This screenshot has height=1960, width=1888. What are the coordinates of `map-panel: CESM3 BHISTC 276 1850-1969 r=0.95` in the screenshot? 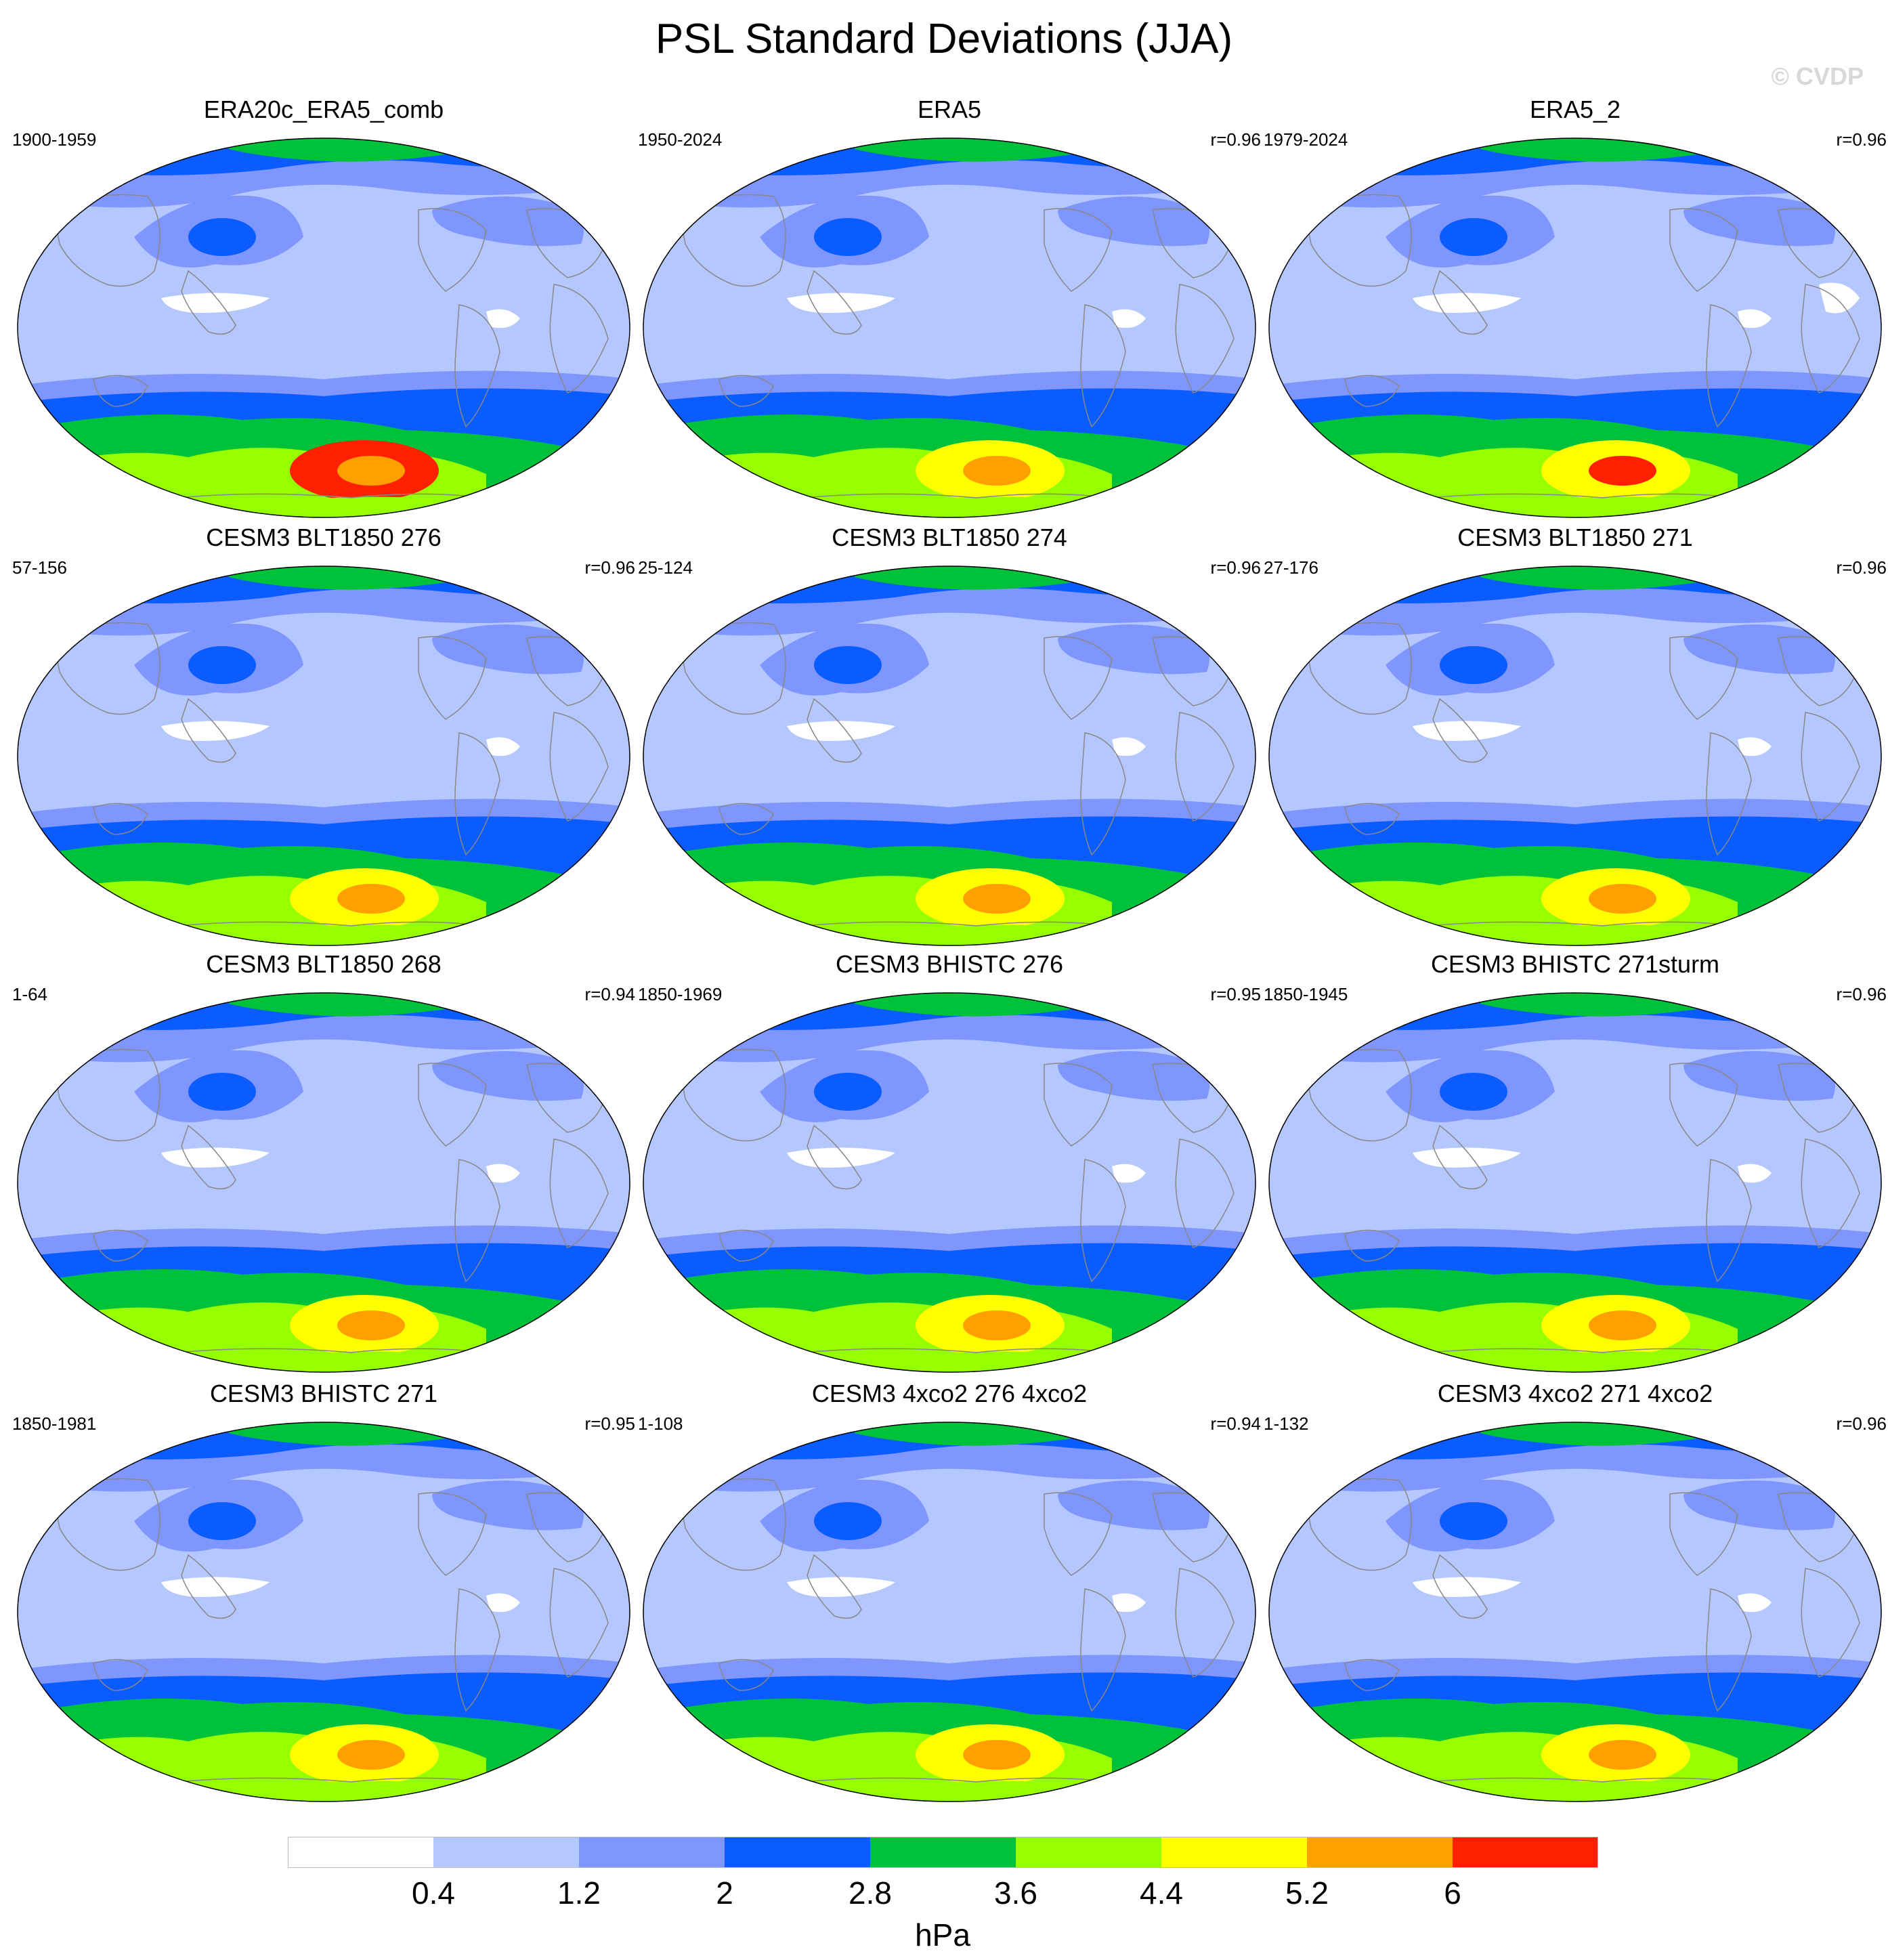 It's located at (950, 1163).